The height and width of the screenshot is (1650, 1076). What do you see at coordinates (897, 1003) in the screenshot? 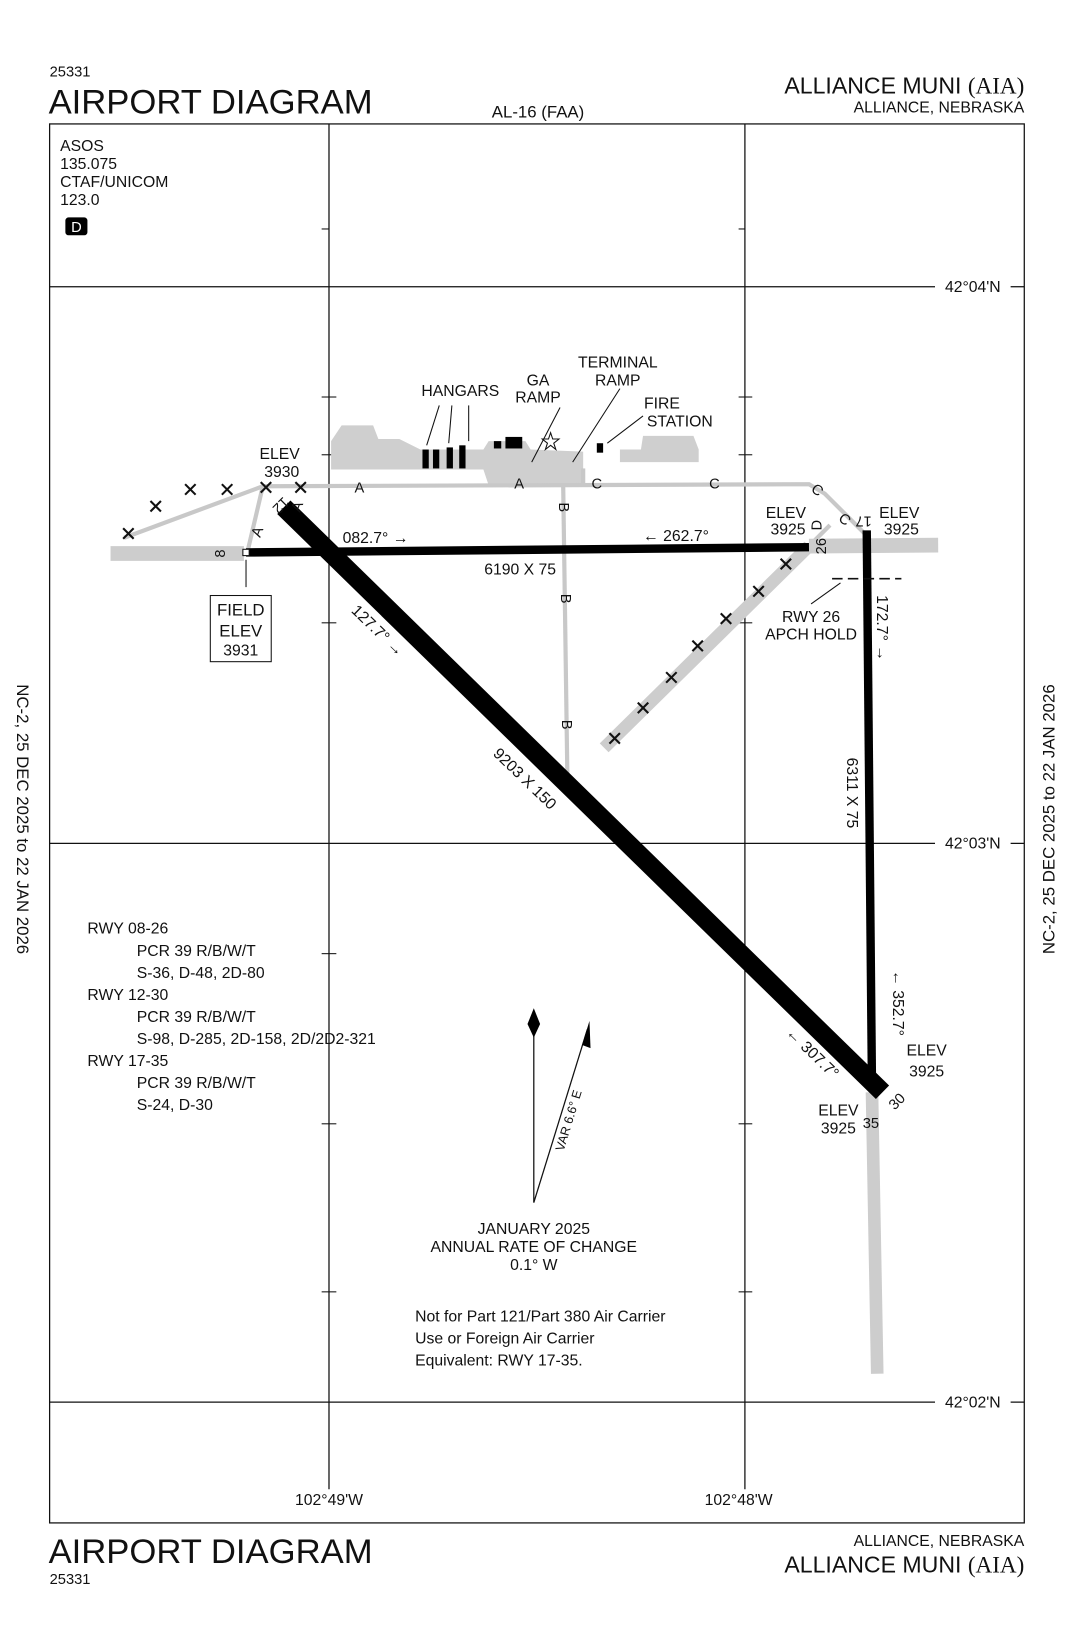
I see `heading-35: ← 352.7°` at bounding box center [897, 1003].